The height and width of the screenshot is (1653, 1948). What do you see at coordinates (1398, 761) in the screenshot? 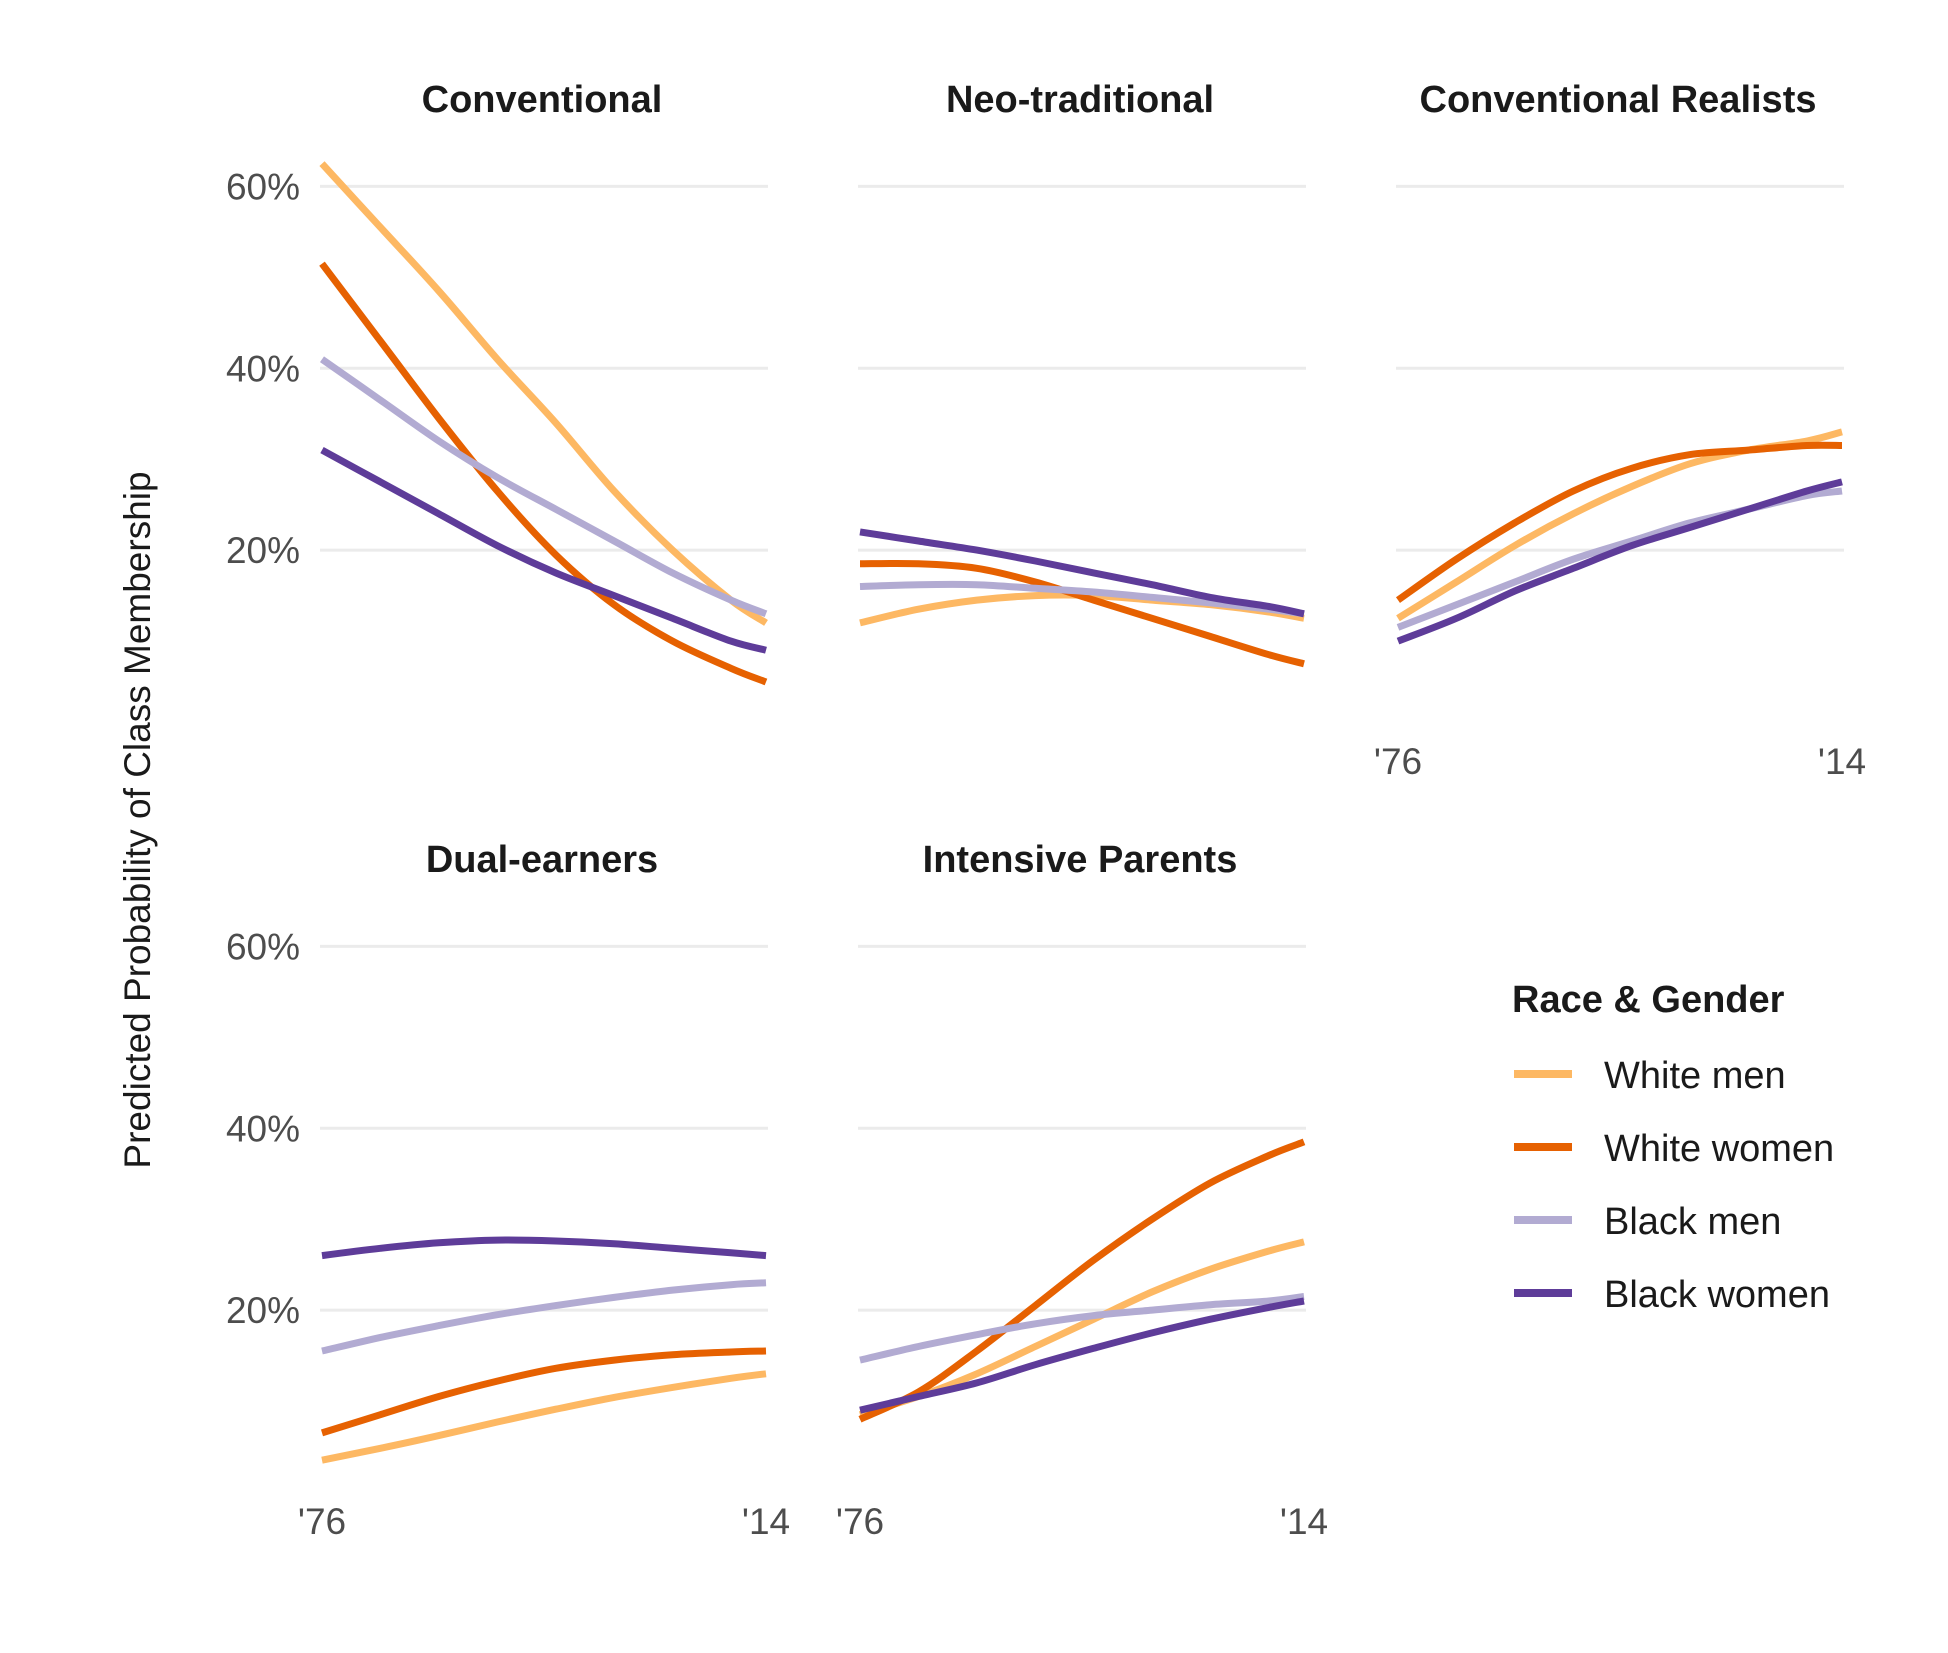
I see `x-tick-label-conventional-realists-0: '76` at bounding box center [1398, 761].